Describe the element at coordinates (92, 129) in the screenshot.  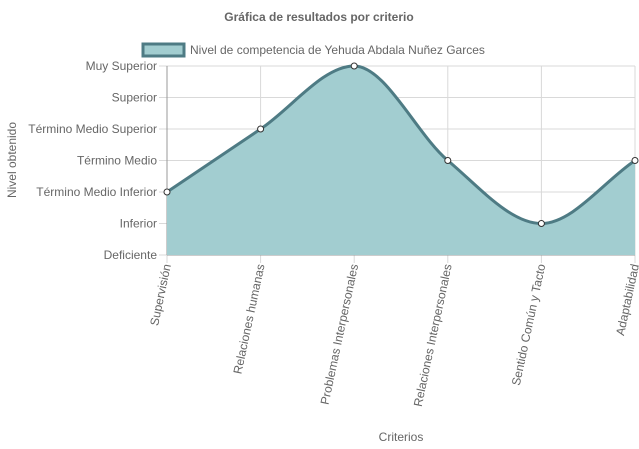
I see `y-tick-label: Término Medio Superior` at that location.